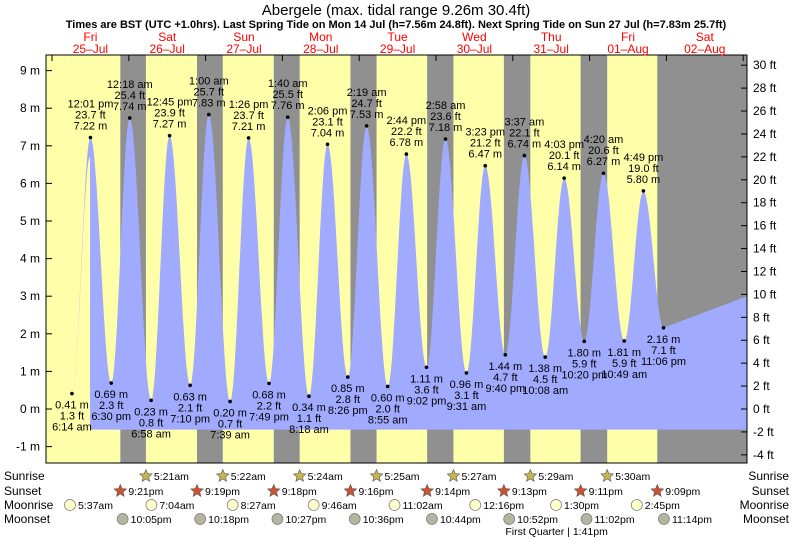  Describe the element at coordinates (249, 127) in the screenshot. I see `tide-metres: 7.21 m` at that location.